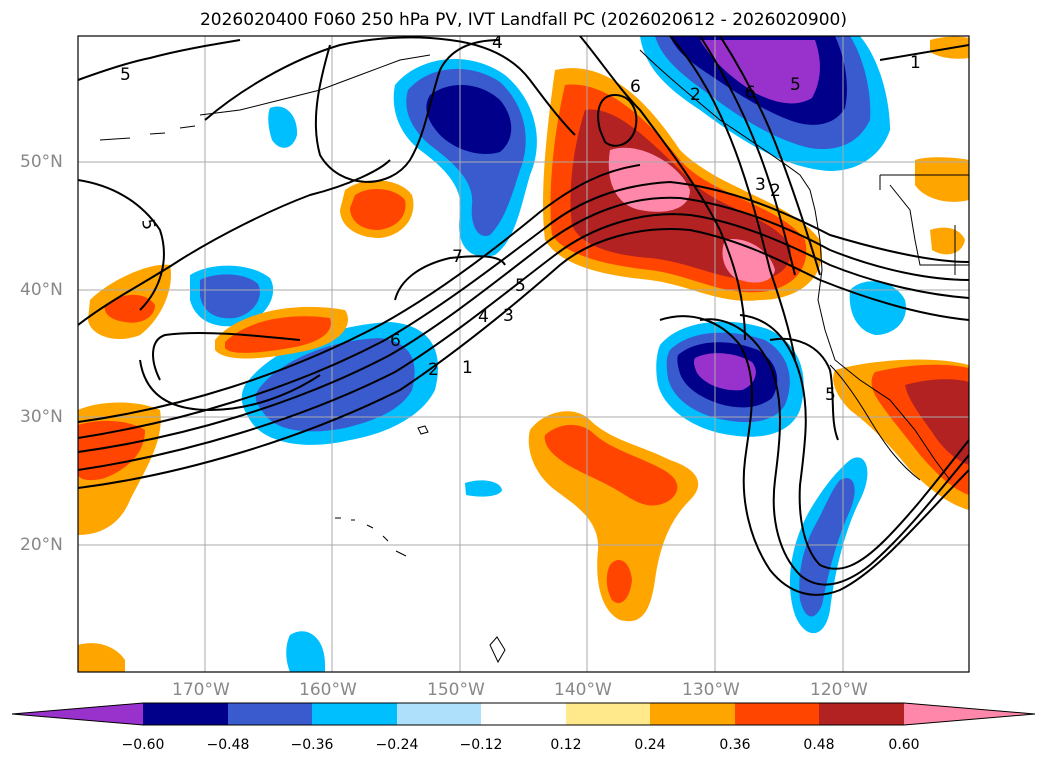 Image resolution: width=1047 pixels, height=765 pixels. I want to click on colorbar-tick-label: −0.12, so click(481, 745).